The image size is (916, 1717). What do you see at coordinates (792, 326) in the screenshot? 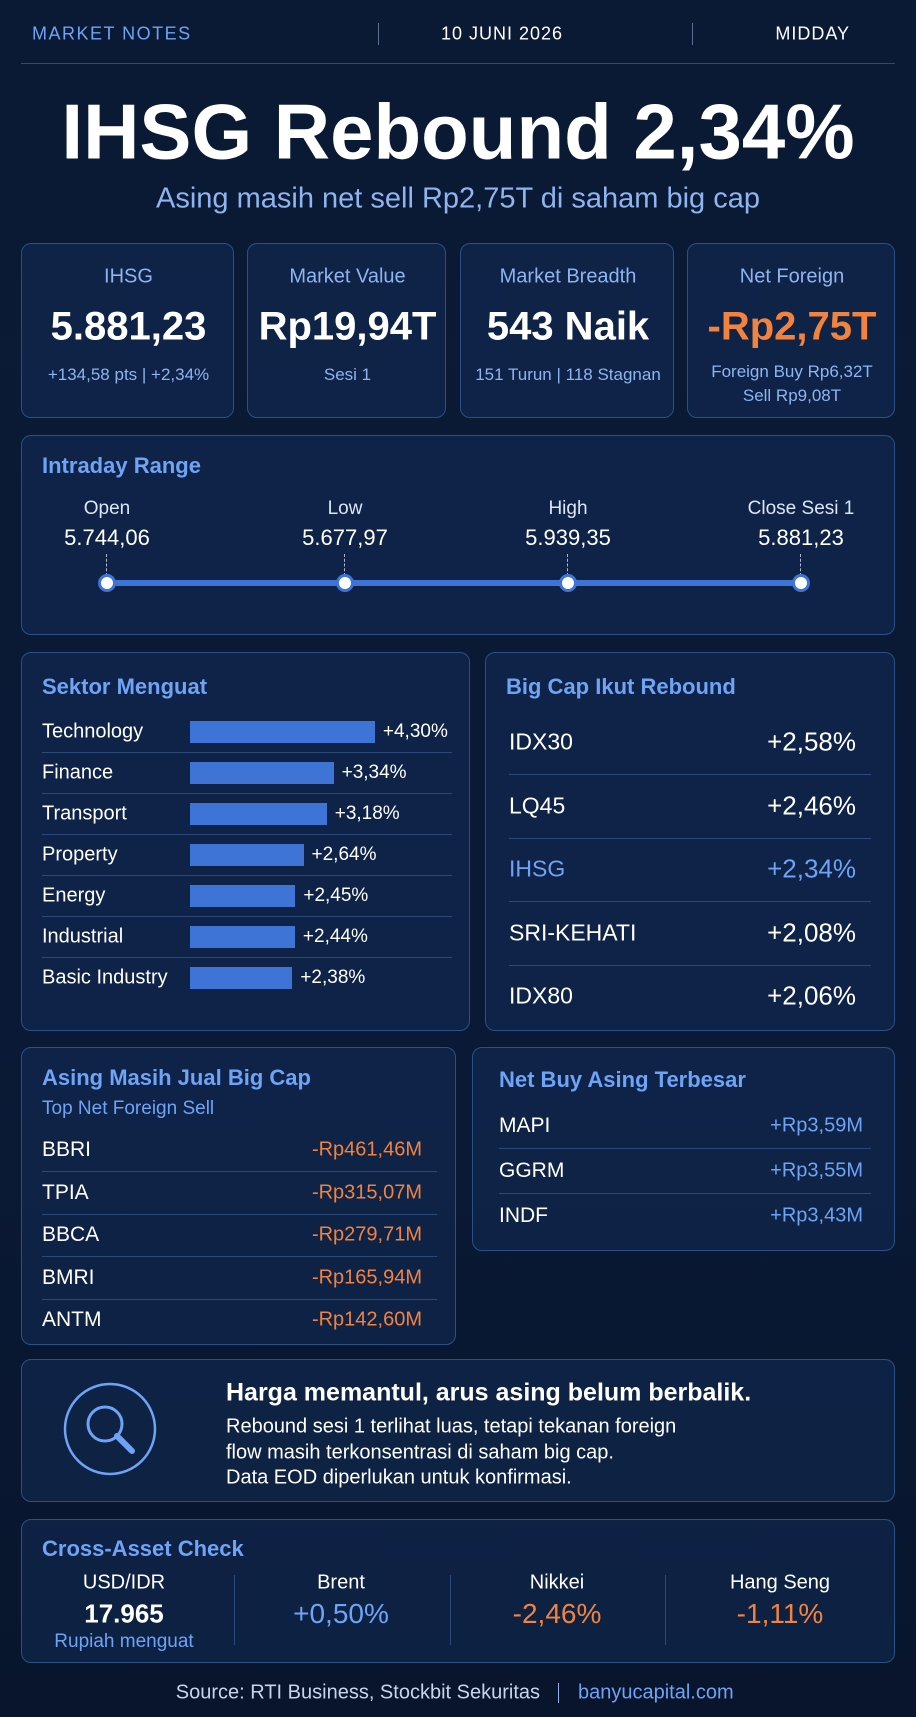
I see `stat-value: -Rp2,75T` at bounding box center [792, 326].